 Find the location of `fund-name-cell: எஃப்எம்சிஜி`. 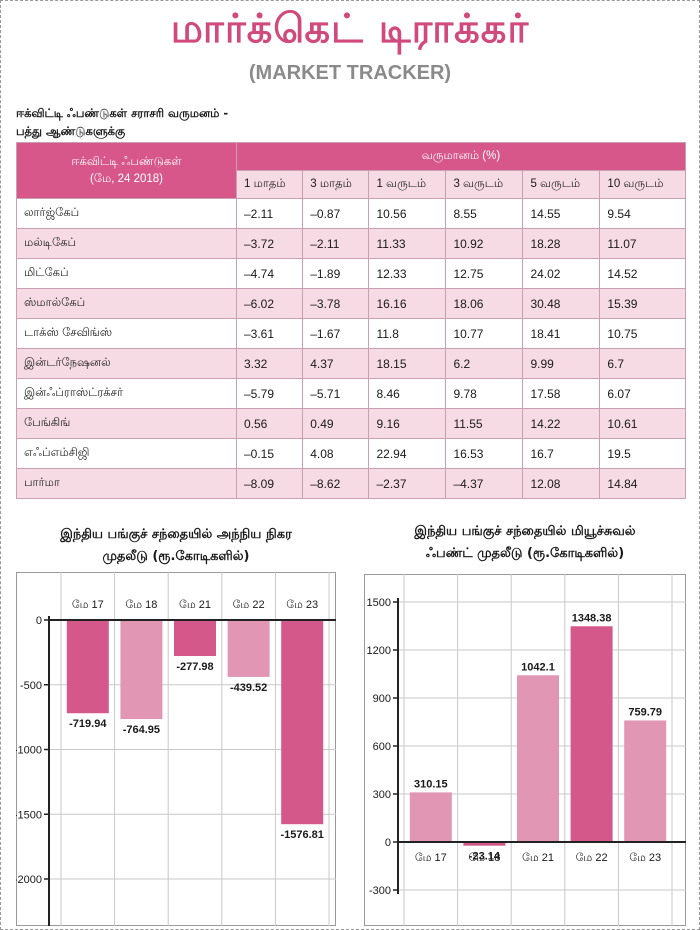

fund-name-cell: எஃப்எம்சிஜி is located at coordinates (126, 453).